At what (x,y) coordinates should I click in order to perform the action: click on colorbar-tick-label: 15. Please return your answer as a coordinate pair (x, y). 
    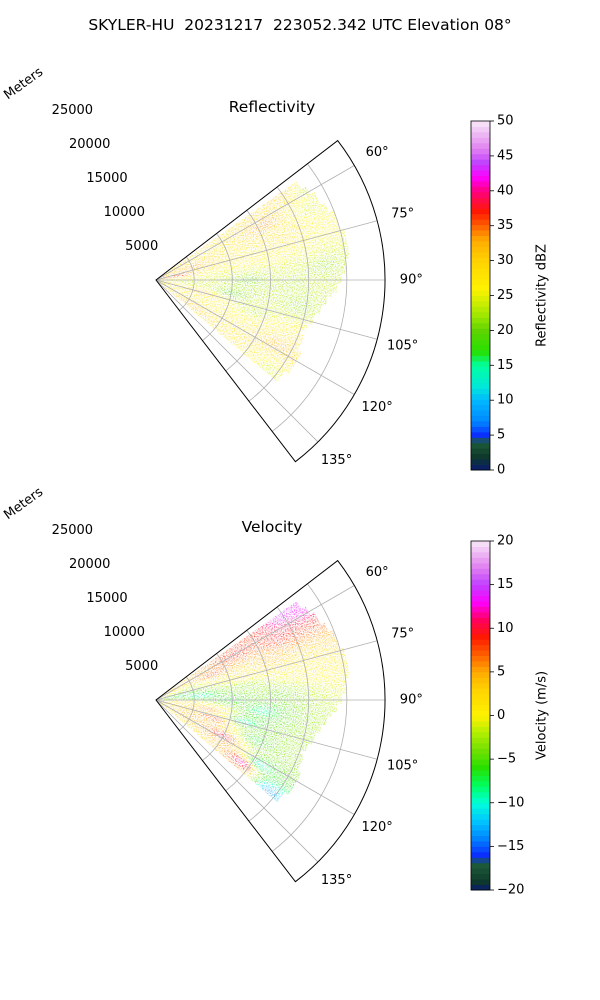
    Looking at the image, I should click on (505, 584).